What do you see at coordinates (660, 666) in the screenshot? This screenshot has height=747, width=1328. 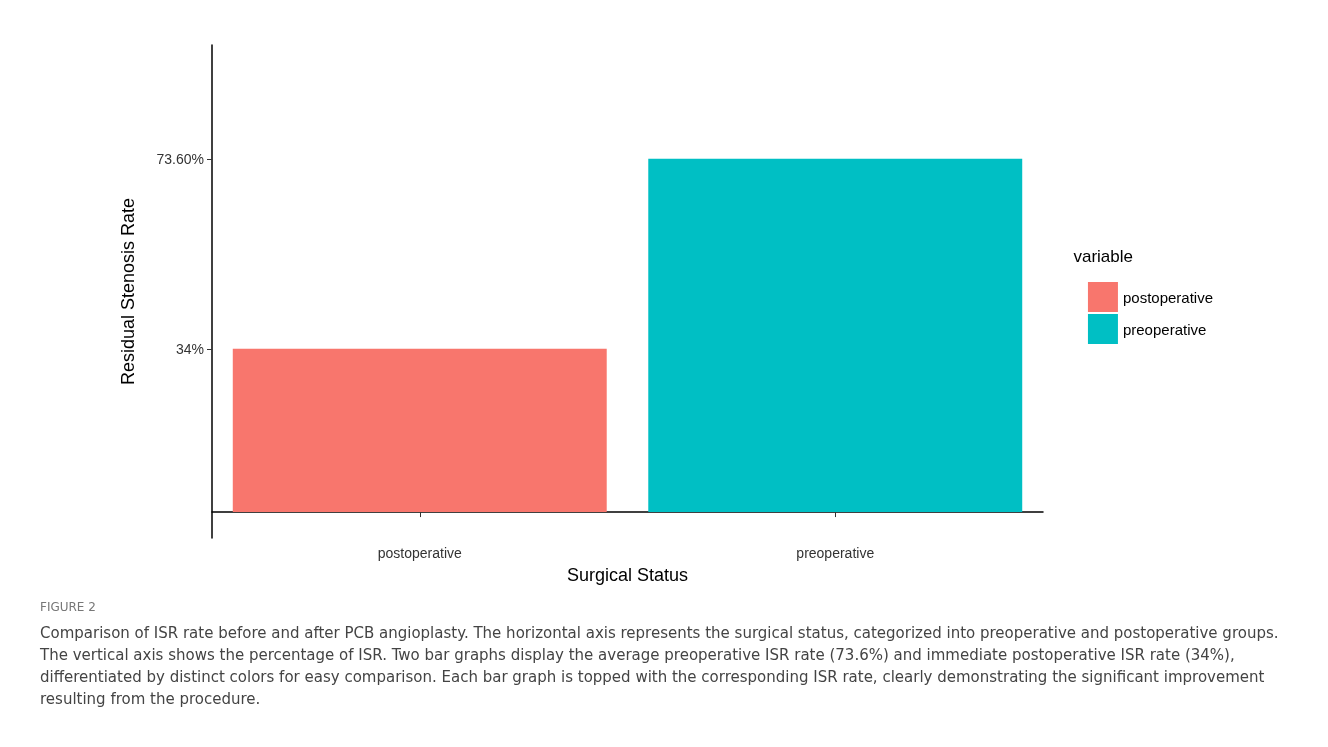 I see `text: Comparison of ISR rate before and after PCB angioplasty. The horizontal axis represents the surgical status, categorized into preoperative and postoperative groups. The vertical axis shows the percentage of ISR. Two bar graphs display the average preoperative ISR rate (73.6%) and immediate postoperative ISR rate (34%), differentiated by distinct colors for easy comparison. Each bar graph is topped with the corresponding ISR rate, clearly demonstrating the significant improvement resulting from the procedure.` at bounding box center [660, 666].